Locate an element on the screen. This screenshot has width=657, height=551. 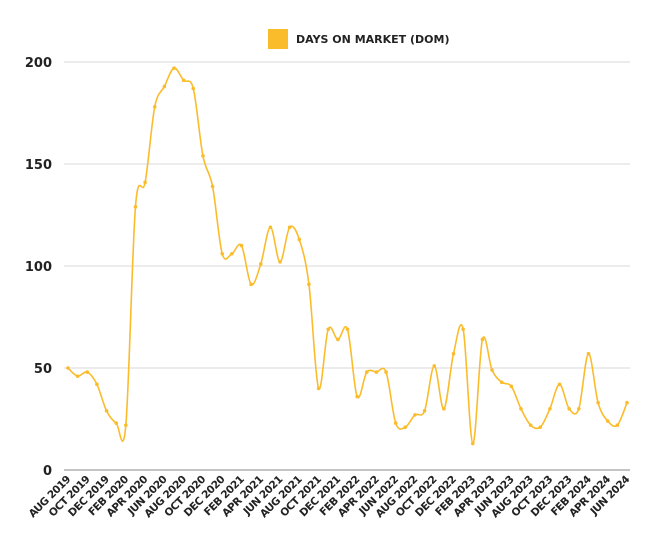
y-tick-label: 0 is located at coordinates (47, 471).